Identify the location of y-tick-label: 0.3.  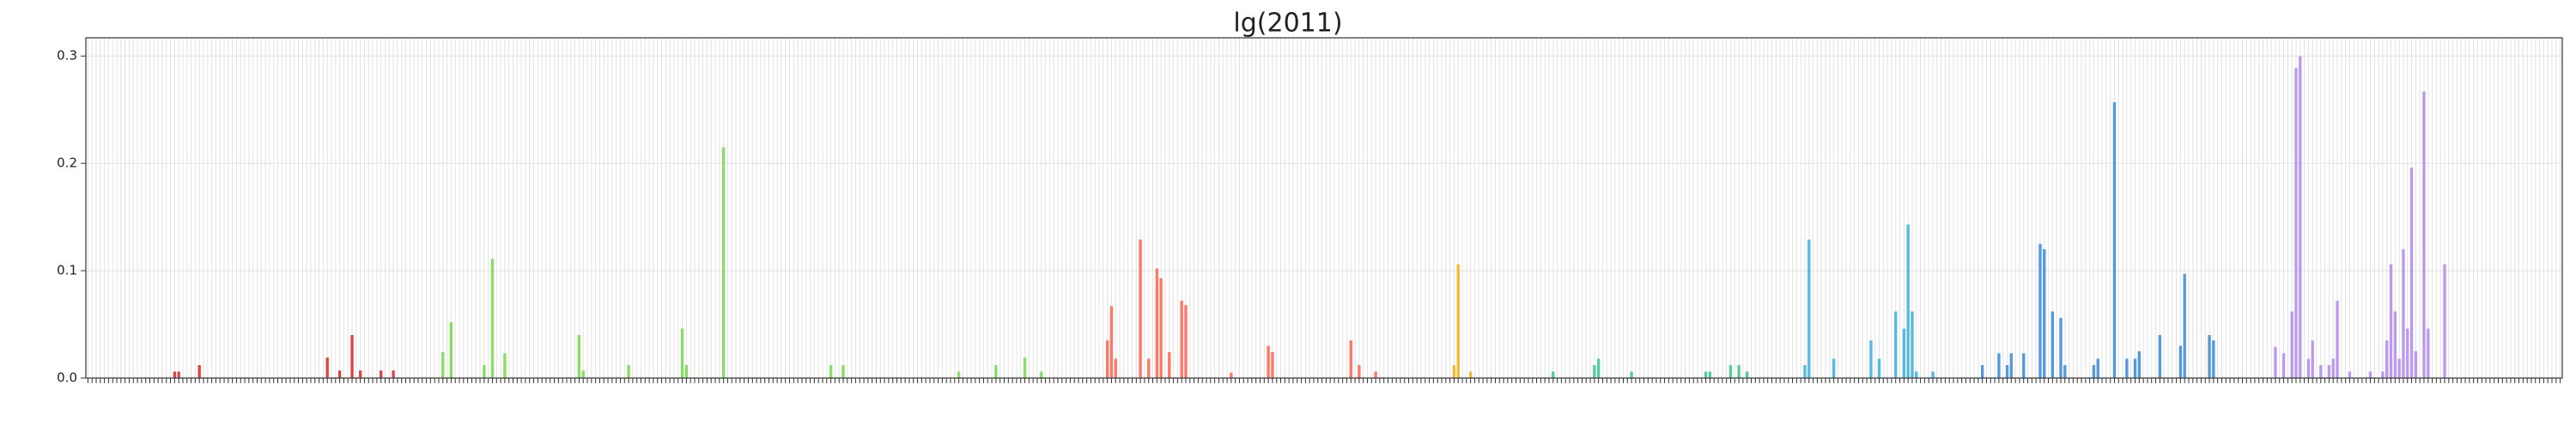
(67, 56).